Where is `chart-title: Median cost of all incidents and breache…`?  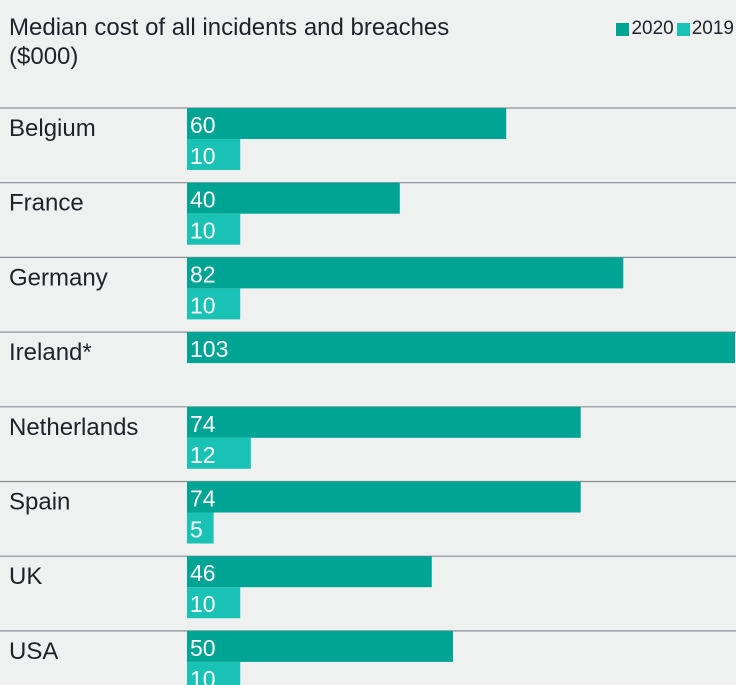 chart-title: Median cost of all incidents and breache… is located at coordinates (229, 27).